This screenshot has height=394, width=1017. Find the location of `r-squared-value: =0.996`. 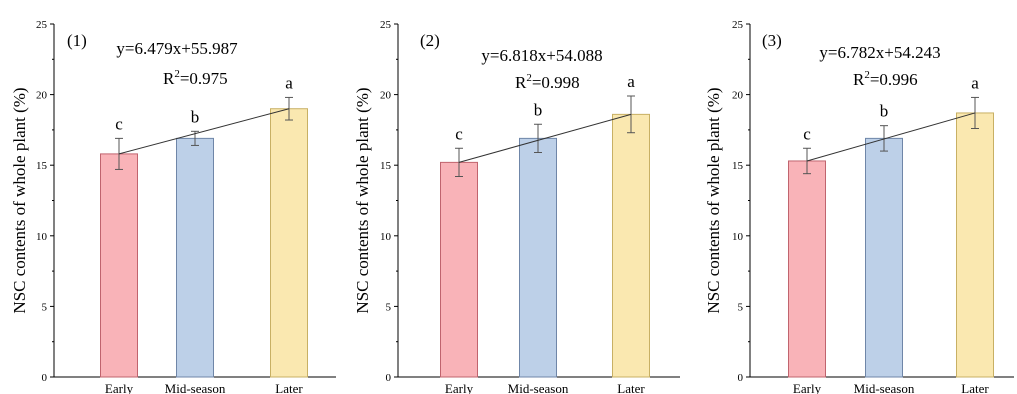

r-squared-value: =0.996 is located at coordinates (894, 79).